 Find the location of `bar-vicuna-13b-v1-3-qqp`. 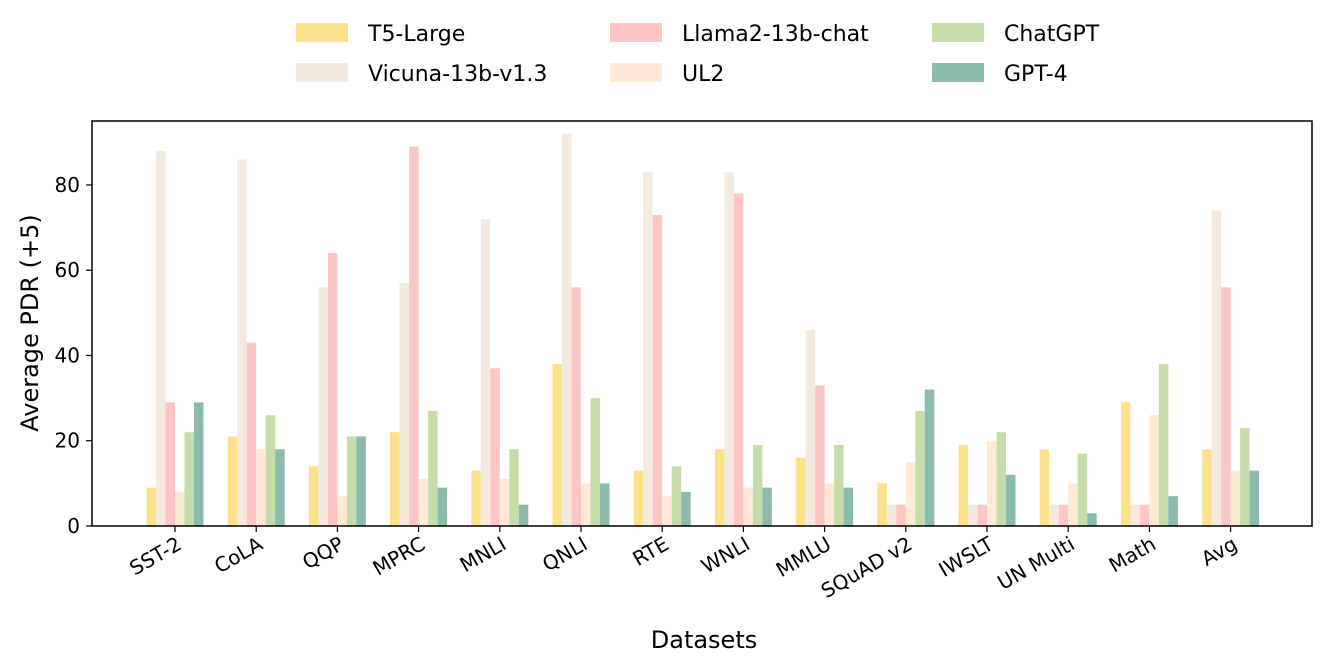

bar-vicuna-13b-v1-3-qqp is located at coordinates (323, 406).